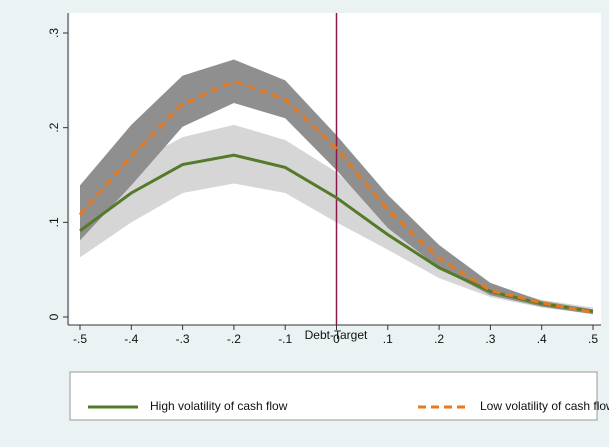  I want to click on y-tick-label: .1, so click(54, 222).